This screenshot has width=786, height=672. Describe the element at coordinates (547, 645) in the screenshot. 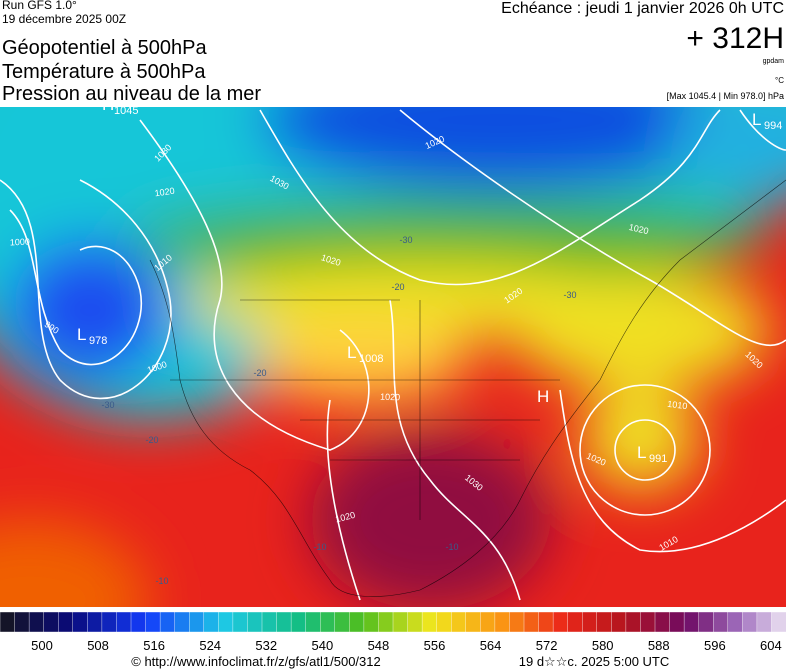

I see `colorbar-label: 572` at that location.